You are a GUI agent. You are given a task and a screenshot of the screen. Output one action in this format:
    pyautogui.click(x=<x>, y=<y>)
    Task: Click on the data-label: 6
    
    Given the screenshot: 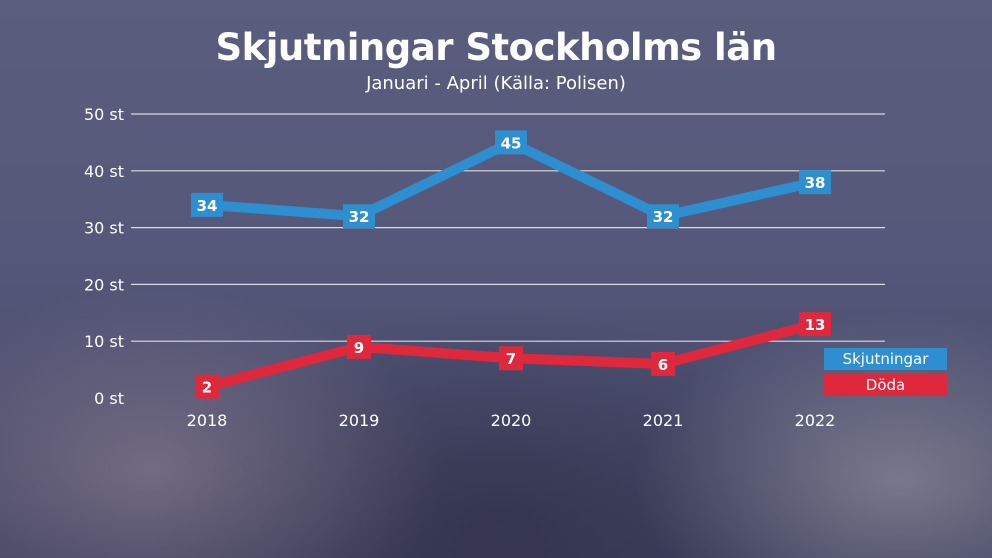 What is the action you would take?
    pyautogui.click(x=663, y=365)
    